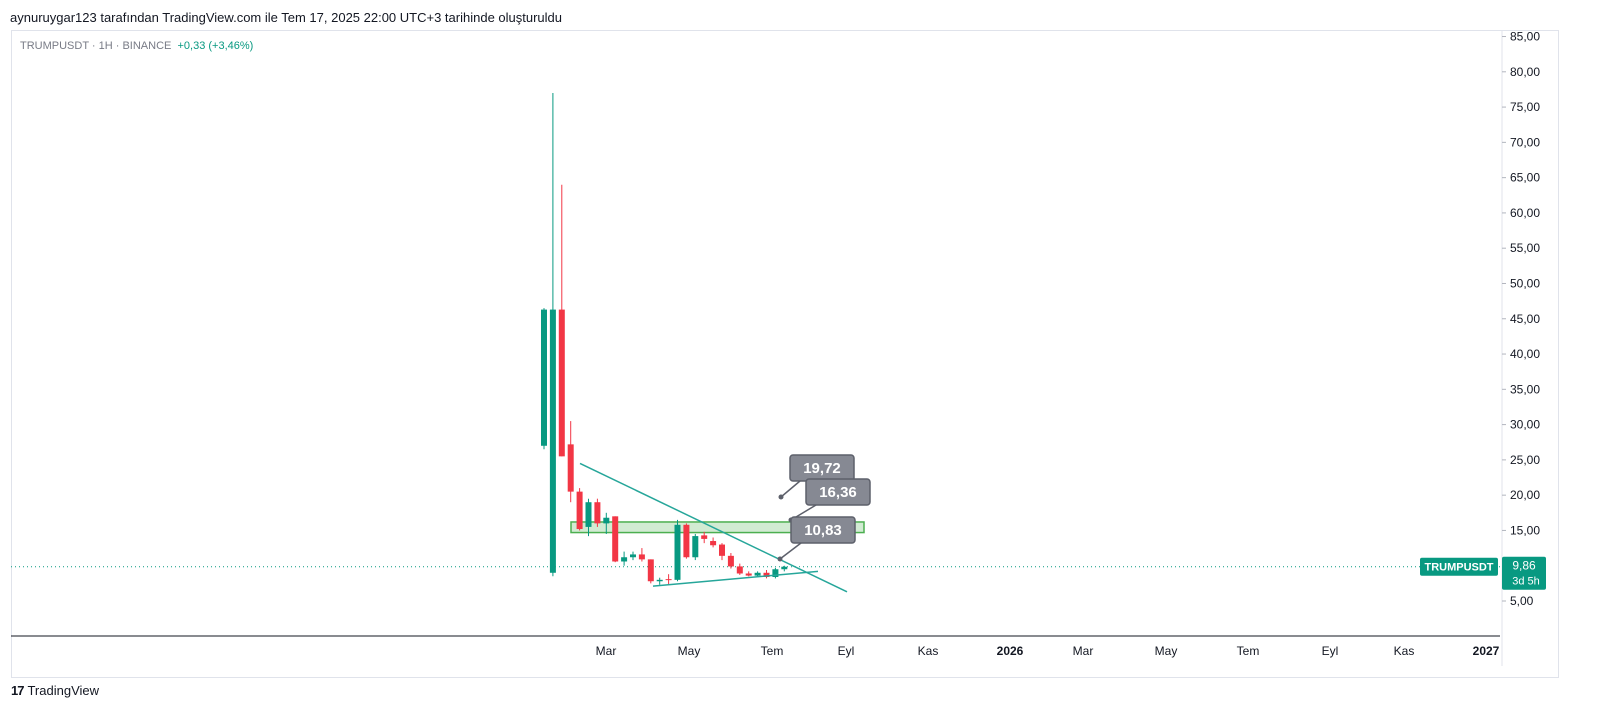  Describe the element at coordinates (1525, 213) in the screenshot. I see `price-tick-label: 60,00` at that location.